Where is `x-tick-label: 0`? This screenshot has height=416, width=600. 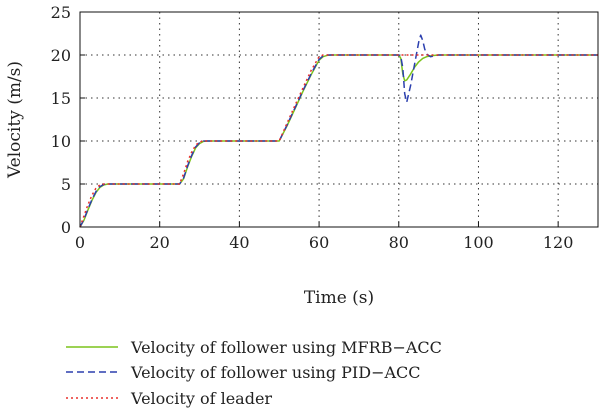 x-tick-label: 0 is located at coordinates (80, 242).